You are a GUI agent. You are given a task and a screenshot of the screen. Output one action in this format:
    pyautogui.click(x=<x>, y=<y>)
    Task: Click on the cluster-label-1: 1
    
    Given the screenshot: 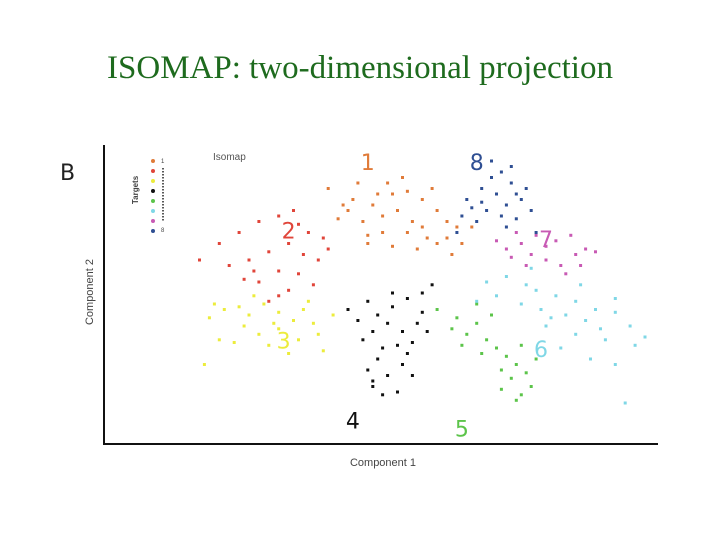 What is the action you would take?
    pyautogui.click(x=368, y=163)
    